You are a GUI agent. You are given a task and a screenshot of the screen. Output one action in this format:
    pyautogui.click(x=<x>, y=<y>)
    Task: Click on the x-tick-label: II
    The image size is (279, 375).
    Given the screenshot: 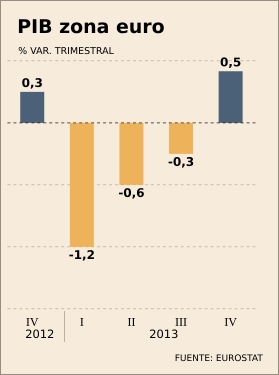 What is the action you would take?
    pyautogui.click(x=131, y=322)
    